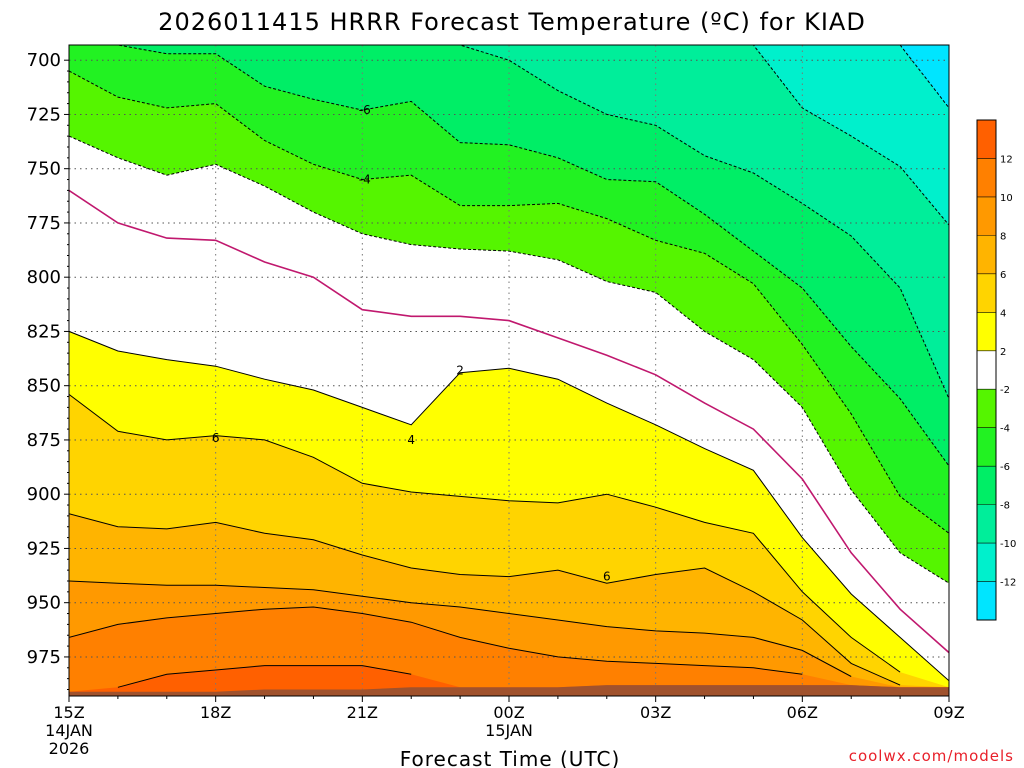 Image resolution: width=1024 pixels, height=768 pixels. Describe the element at coordinates (365, 180) in the screenshot. I see `contour-label: -4` at that location.